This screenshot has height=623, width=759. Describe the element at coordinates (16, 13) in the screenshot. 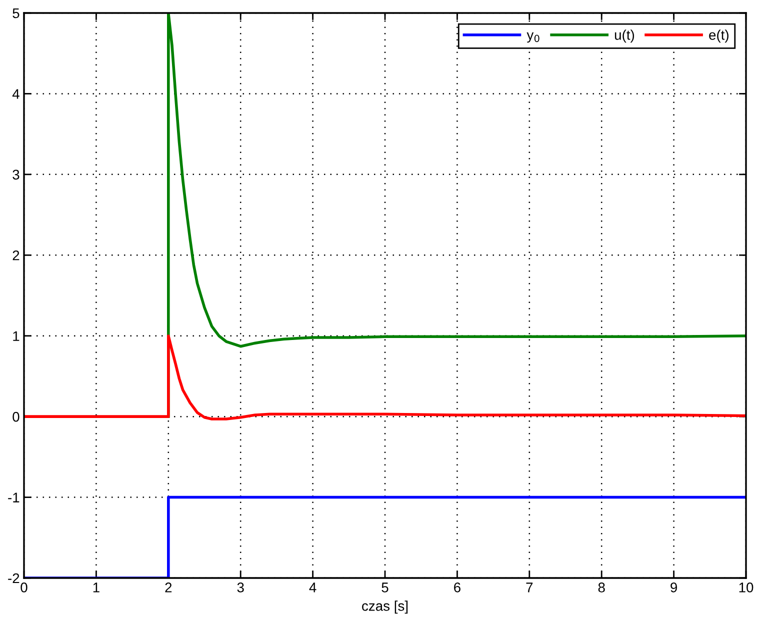

I see `y-tick-label: 5` at that location.